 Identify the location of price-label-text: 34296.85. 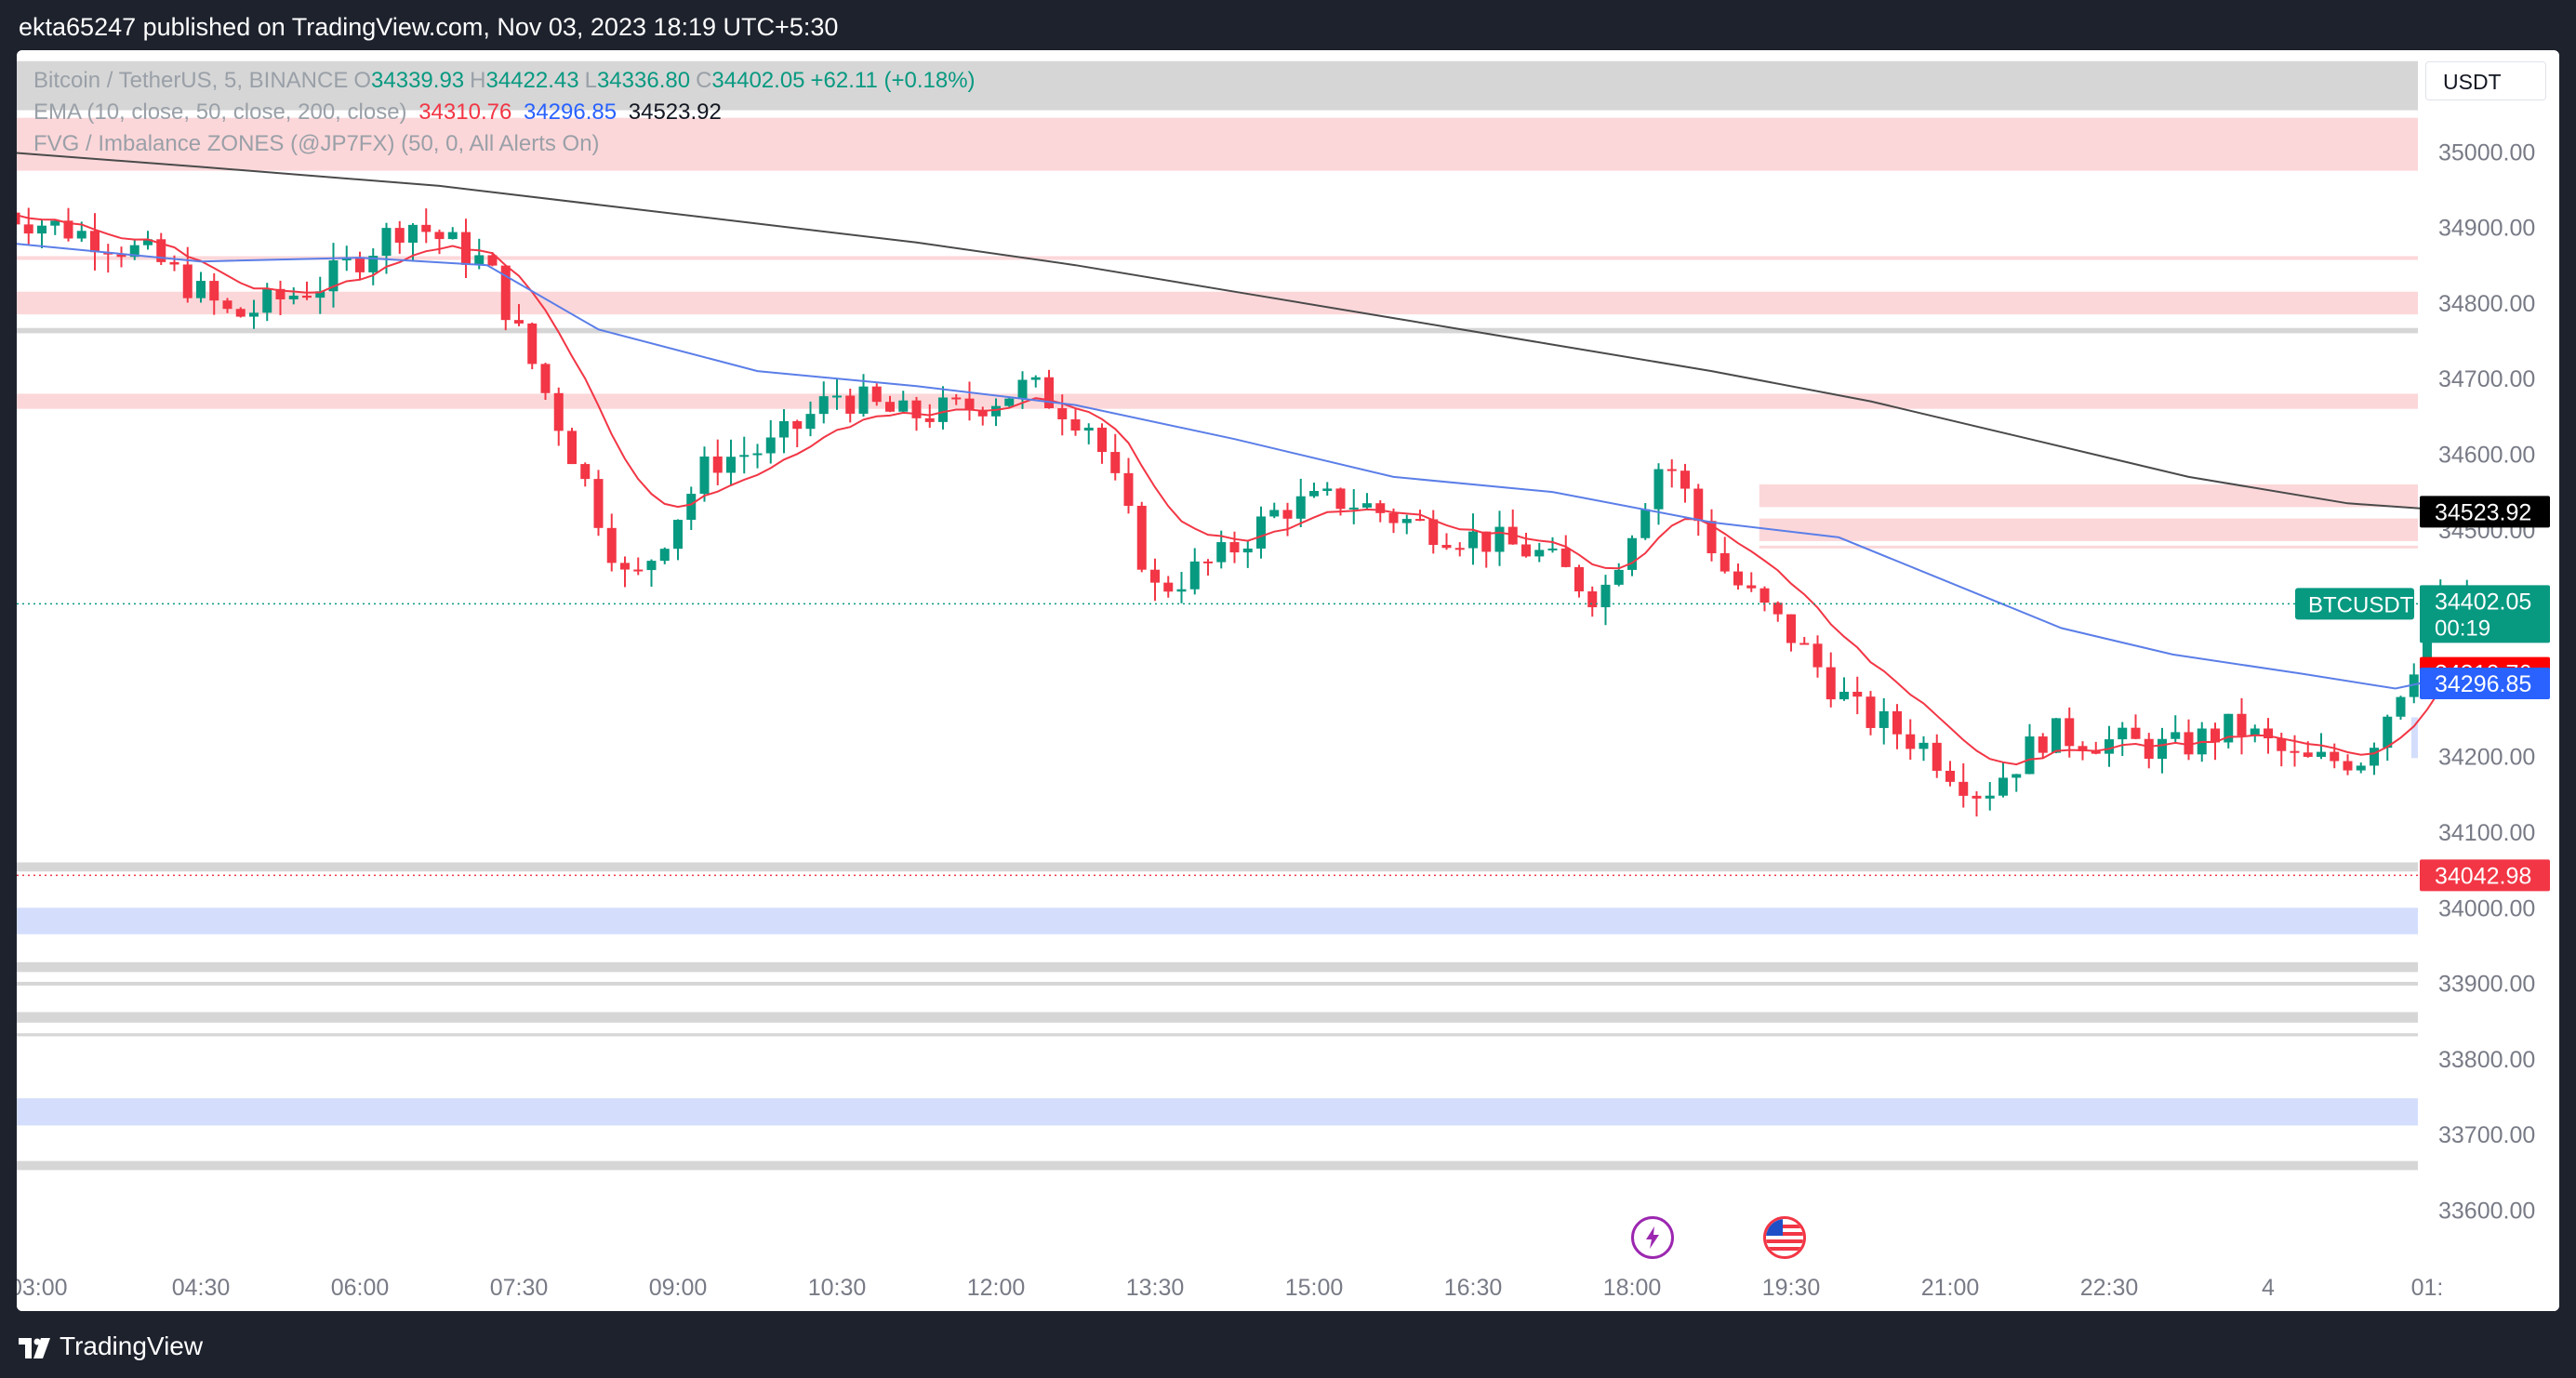
(2483, 684).